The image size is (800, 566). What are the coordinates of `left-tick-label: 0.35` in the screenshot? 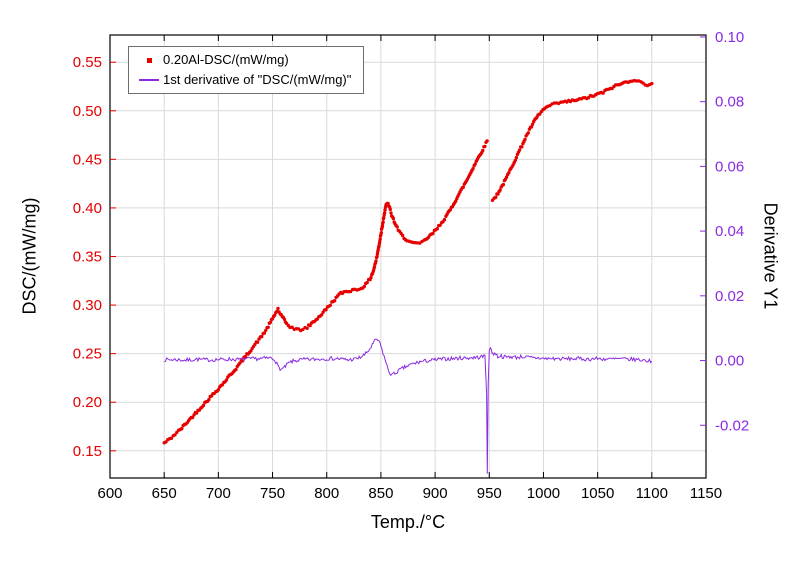 It's located at (87, 257).